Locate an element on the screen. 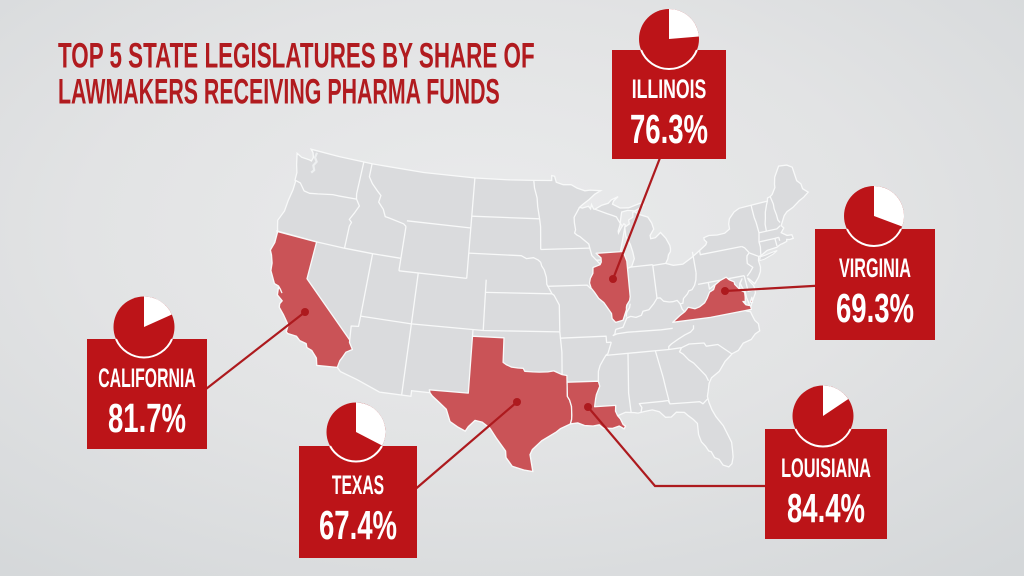  svg-text: 69.3% is located at coordinates (875, 309).